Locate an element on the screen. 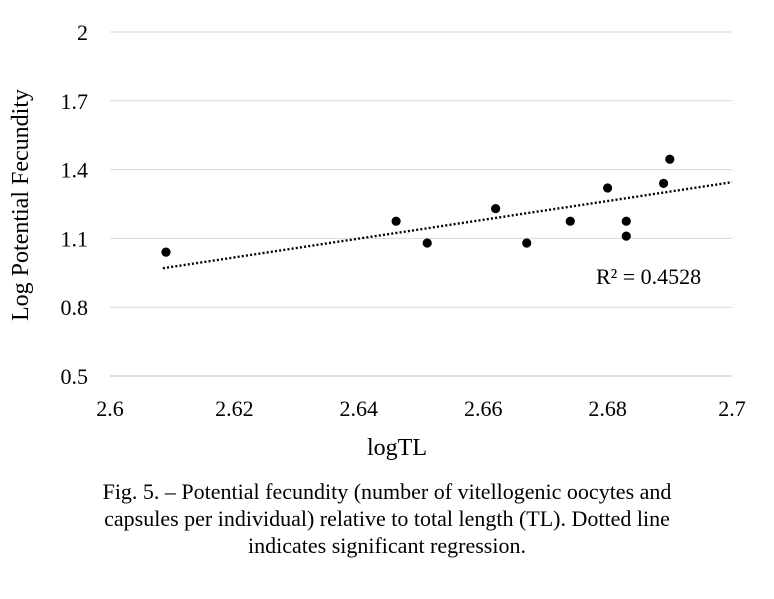 The image size is (774, 599). y-axis-title: Log Potential Fecundity is located at coordinates (21, 205).